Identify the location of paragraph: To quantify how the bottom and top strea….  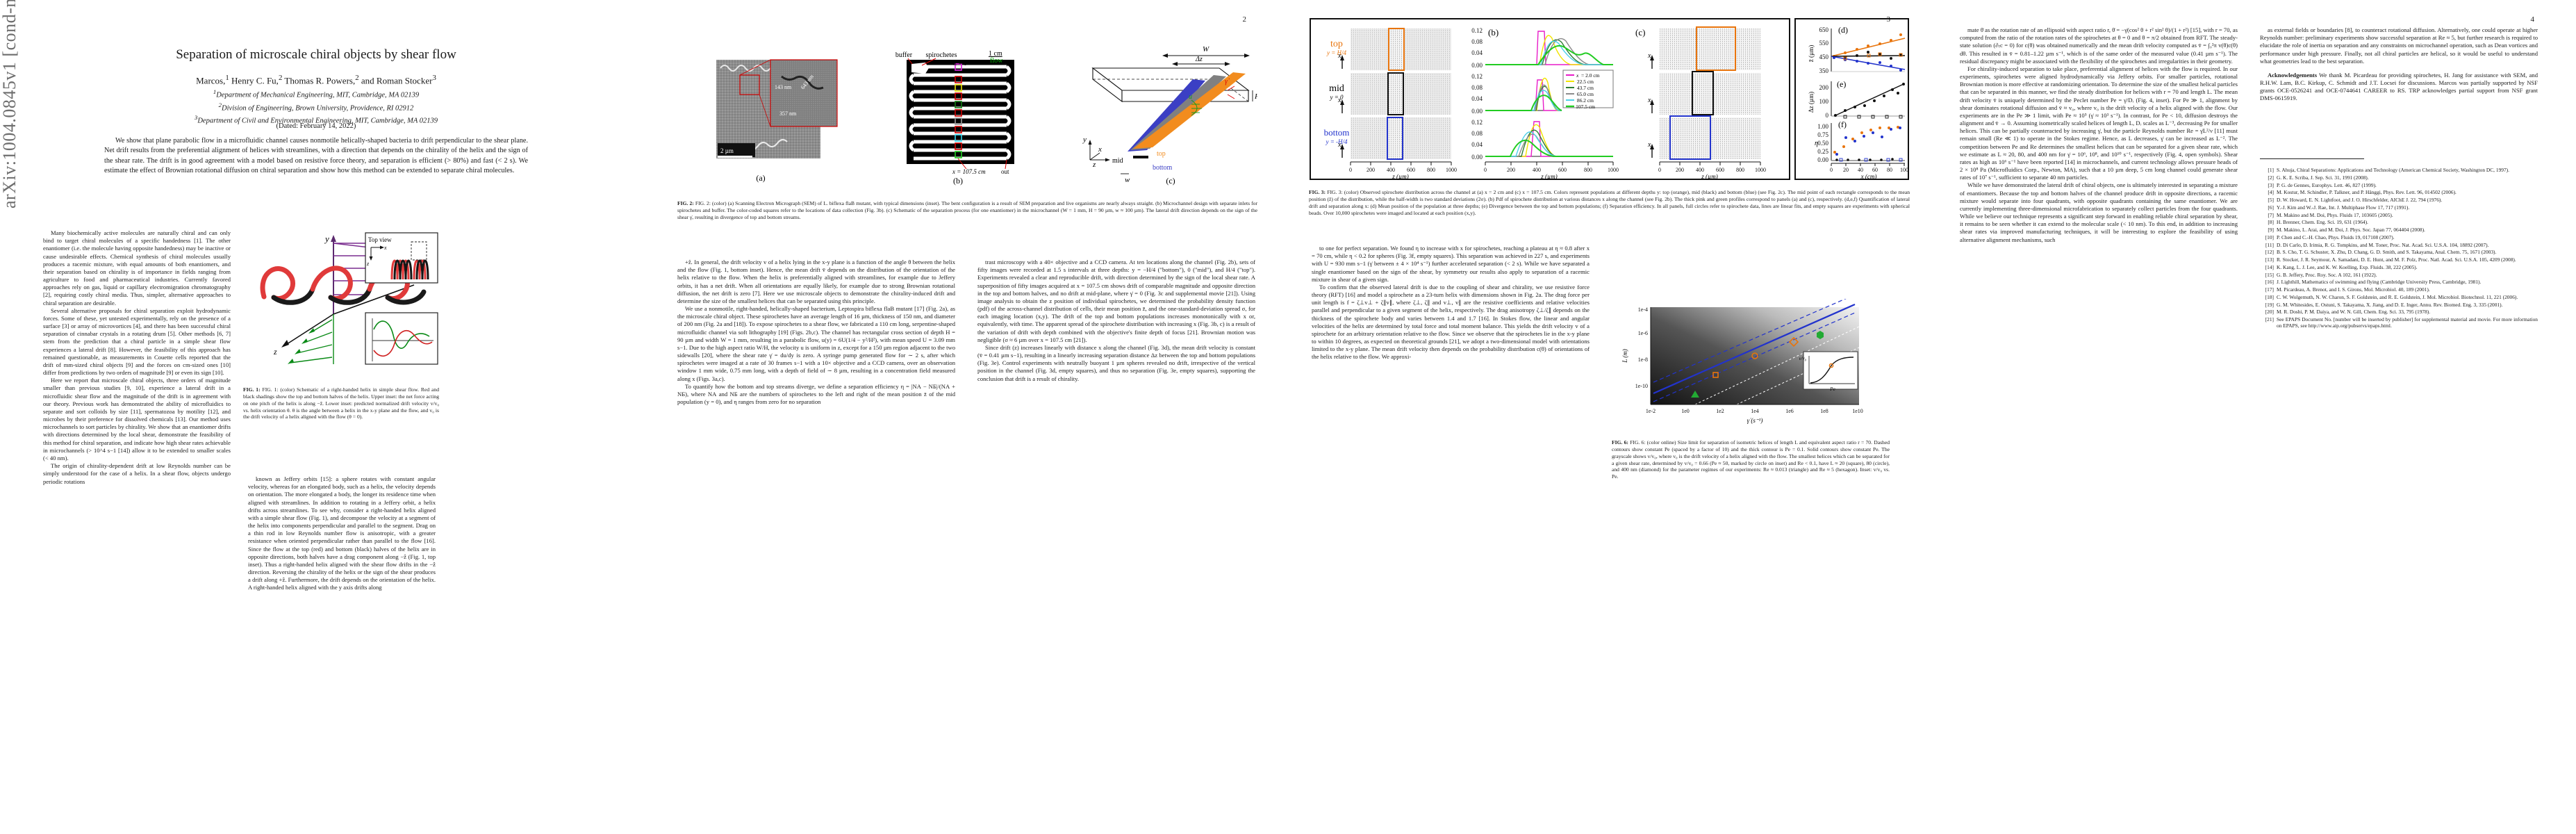
(816, 394).